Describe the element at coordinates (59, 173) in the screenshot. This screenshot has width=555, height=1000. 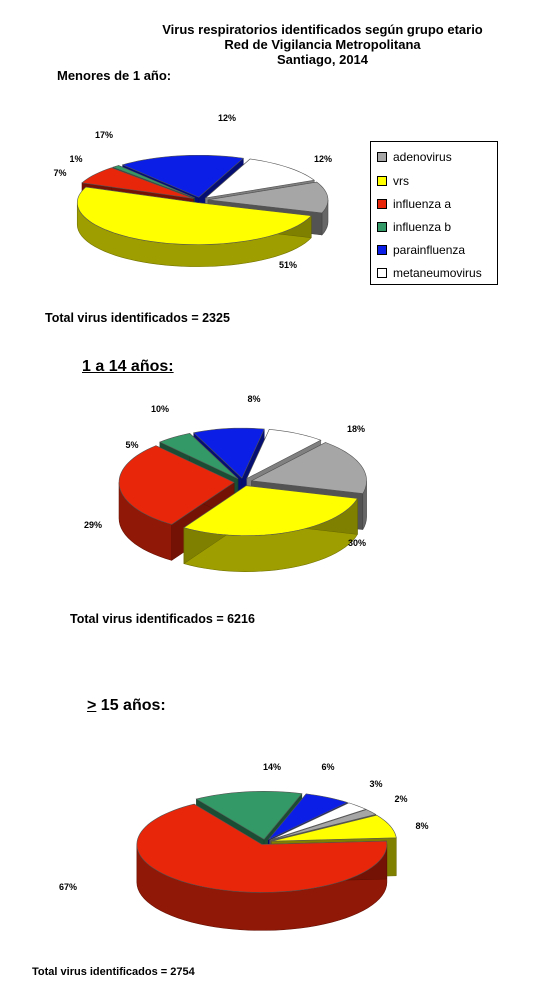
I see `pie-label-influenza-a: 7%` at that location.